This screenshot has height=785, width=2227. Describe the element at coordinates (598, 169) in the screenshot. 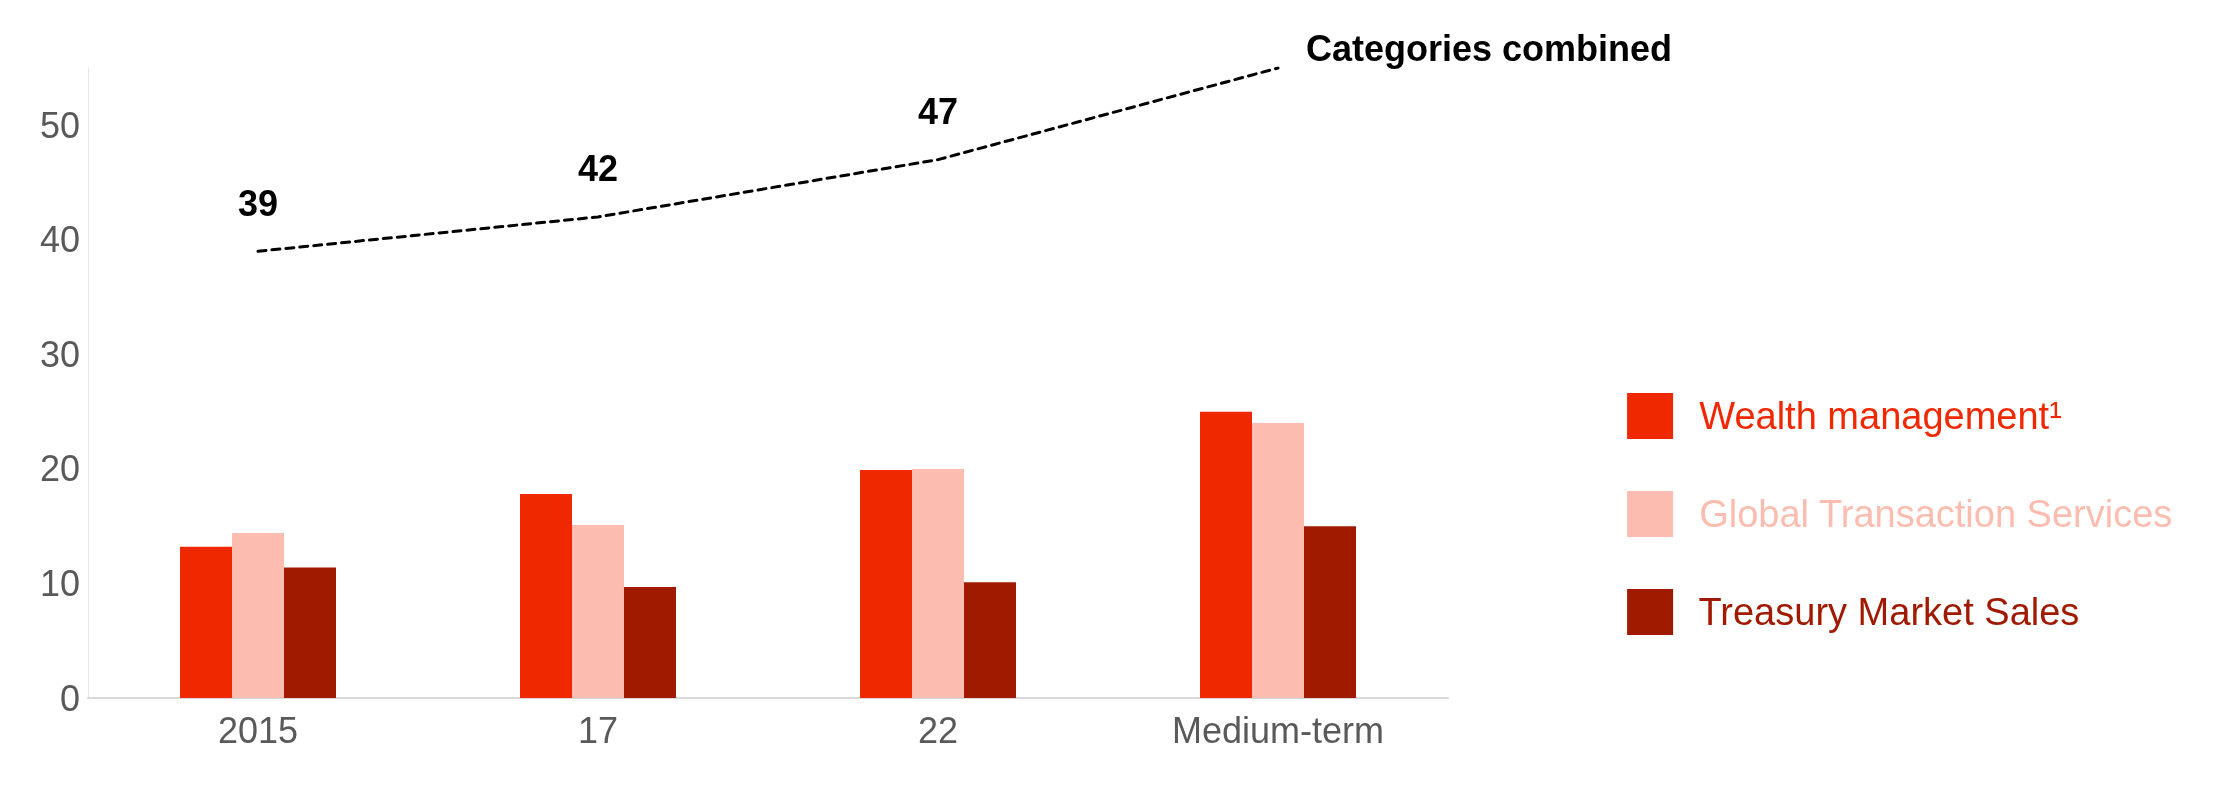

I see `data-label: 42` at that location.